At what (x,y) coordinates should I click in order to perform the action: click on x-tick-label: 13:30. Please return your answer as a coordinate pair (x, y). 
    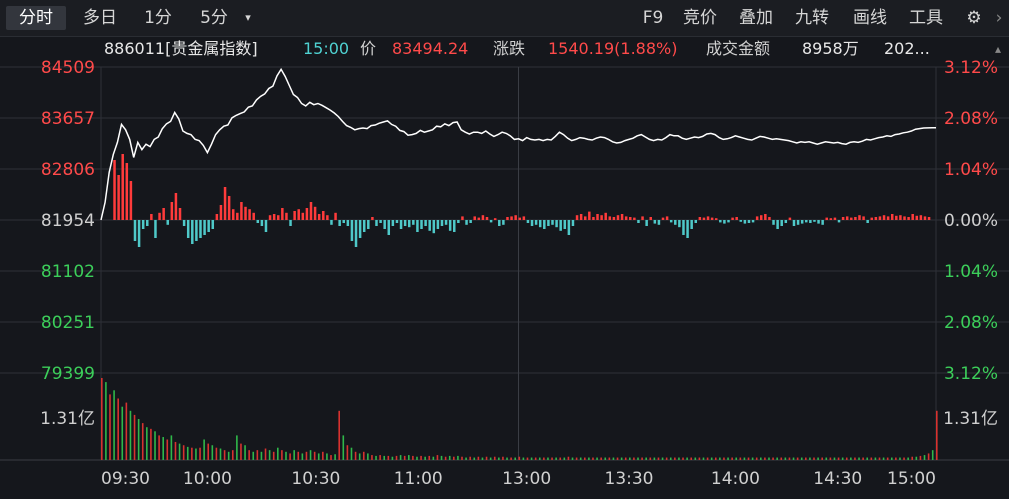
    Looking at the image, I should click on (629, 479).